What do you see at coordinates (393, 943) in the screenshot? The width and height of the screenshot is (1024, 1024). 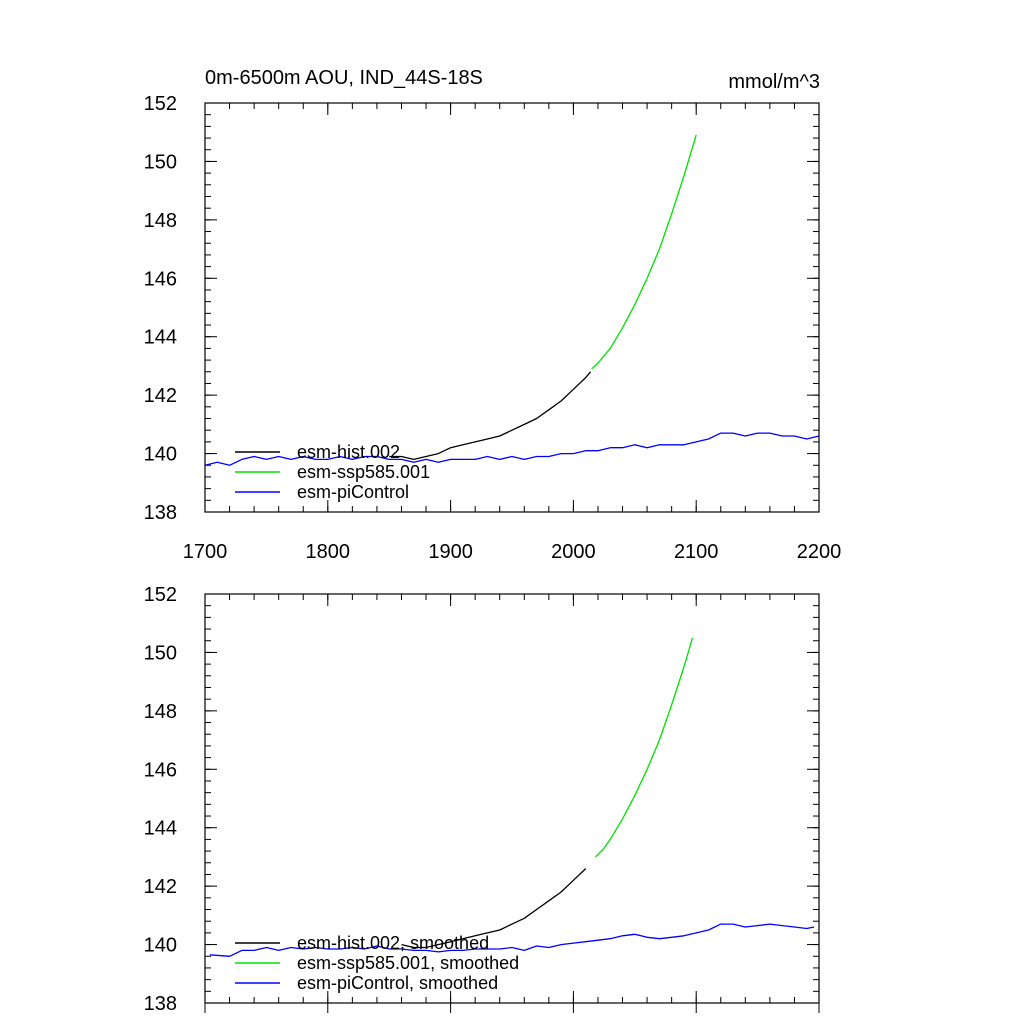 I see `legend-label: esm-hist.002, smoothed` at bounding box center [393, 943].